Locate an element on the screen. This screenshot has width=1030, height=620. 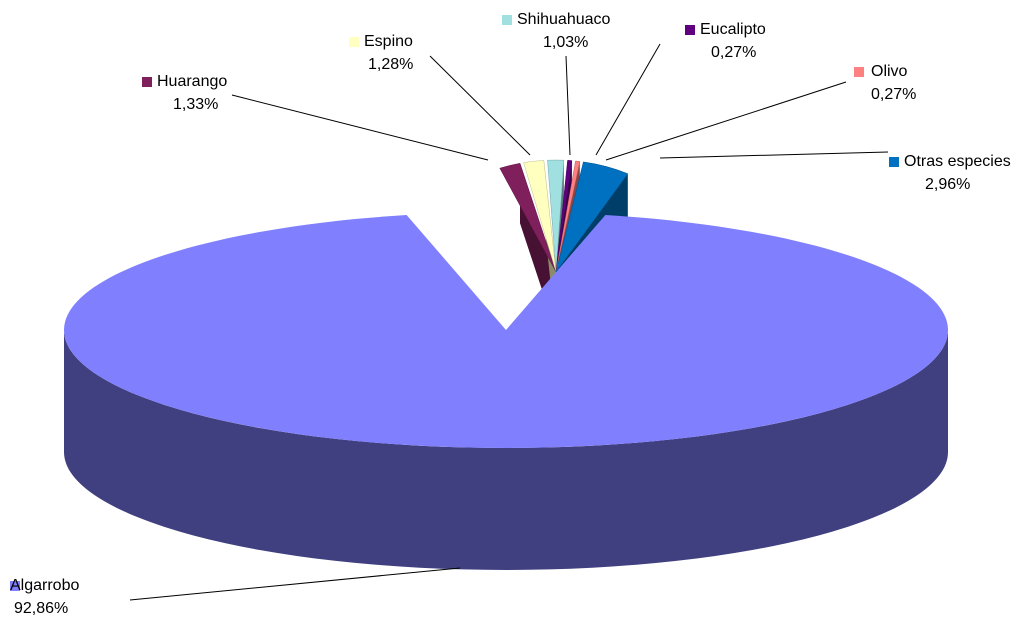
label-value-espino: 1,28% is located at coordinates (390, 64).